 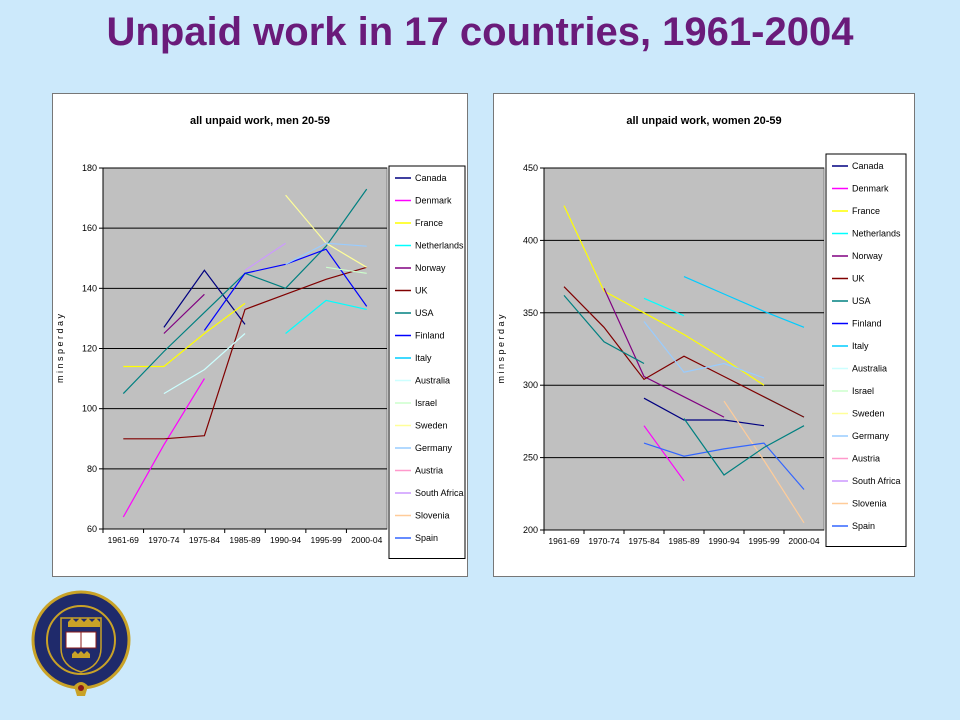 I want to click on series-line-south-africa, so click(x=265, y=256).